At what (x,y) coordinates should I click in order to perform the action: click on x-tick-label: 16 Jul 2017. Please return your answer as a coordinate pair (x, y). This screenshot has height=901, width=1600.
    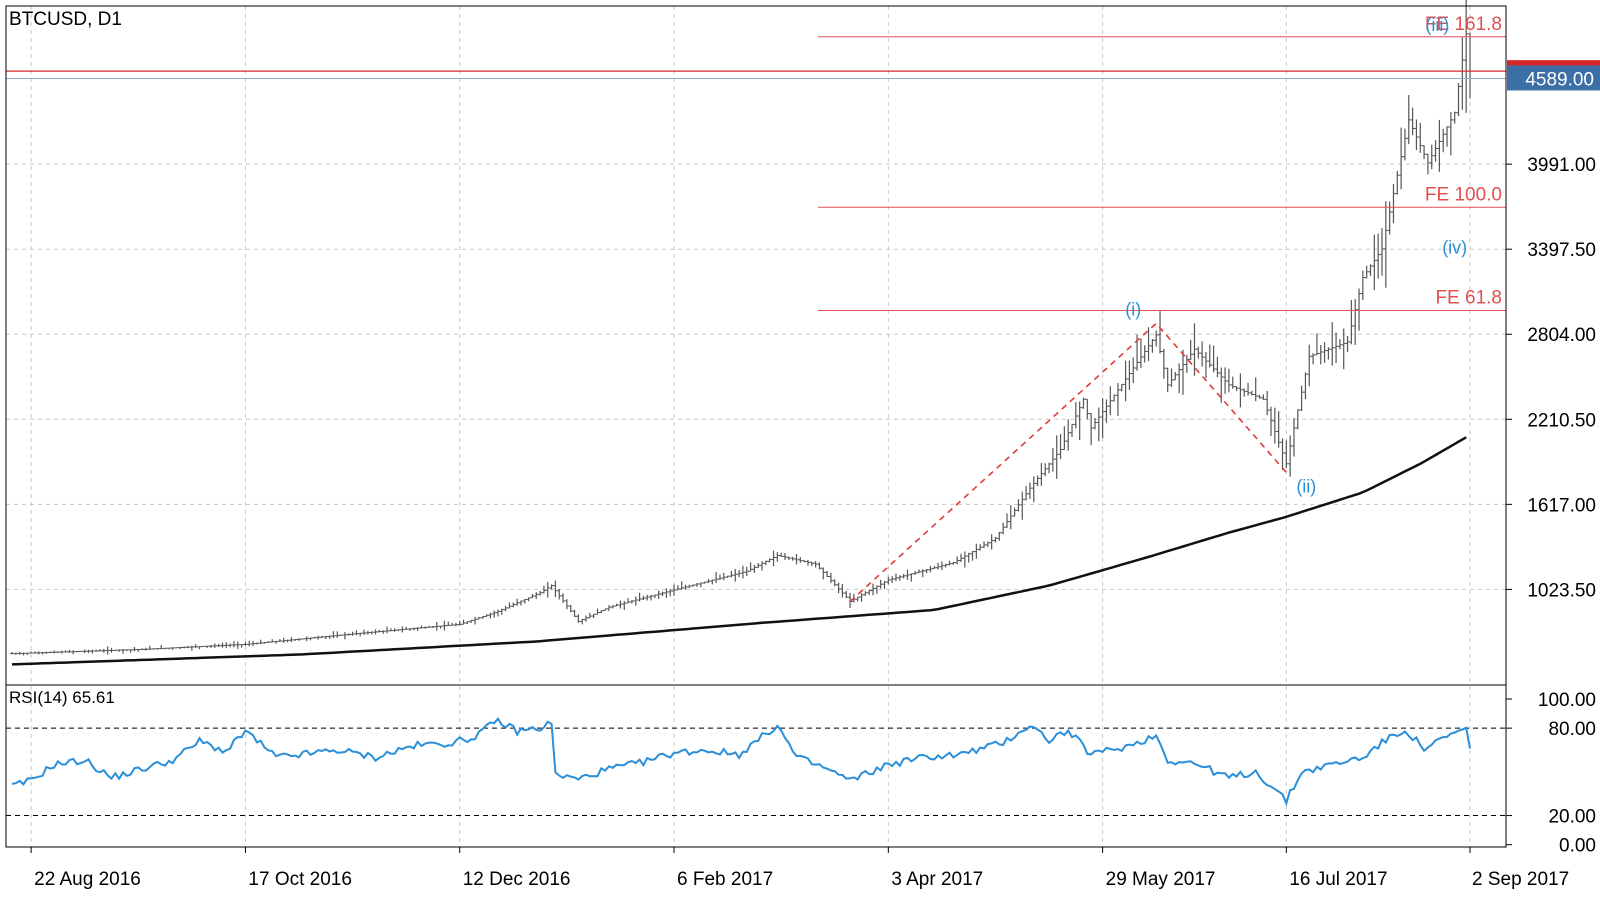
    Looking at the image, I should click on (1338, 879).